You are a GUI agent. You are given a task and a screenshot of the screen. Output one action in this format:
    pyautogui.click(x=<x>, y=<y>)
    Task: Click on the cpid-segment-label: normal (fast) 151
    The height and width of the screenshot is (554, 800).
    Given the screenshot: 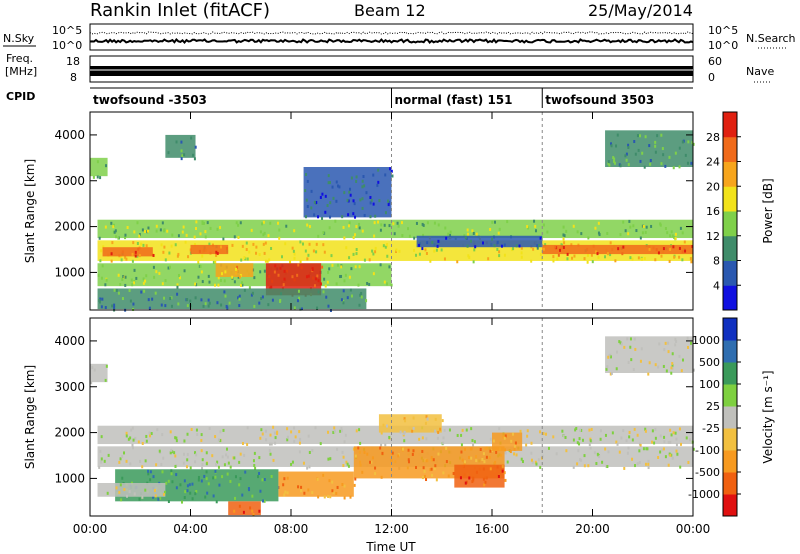 What is the action you would take?
    pyautogui.click(x=454, y=100)
    